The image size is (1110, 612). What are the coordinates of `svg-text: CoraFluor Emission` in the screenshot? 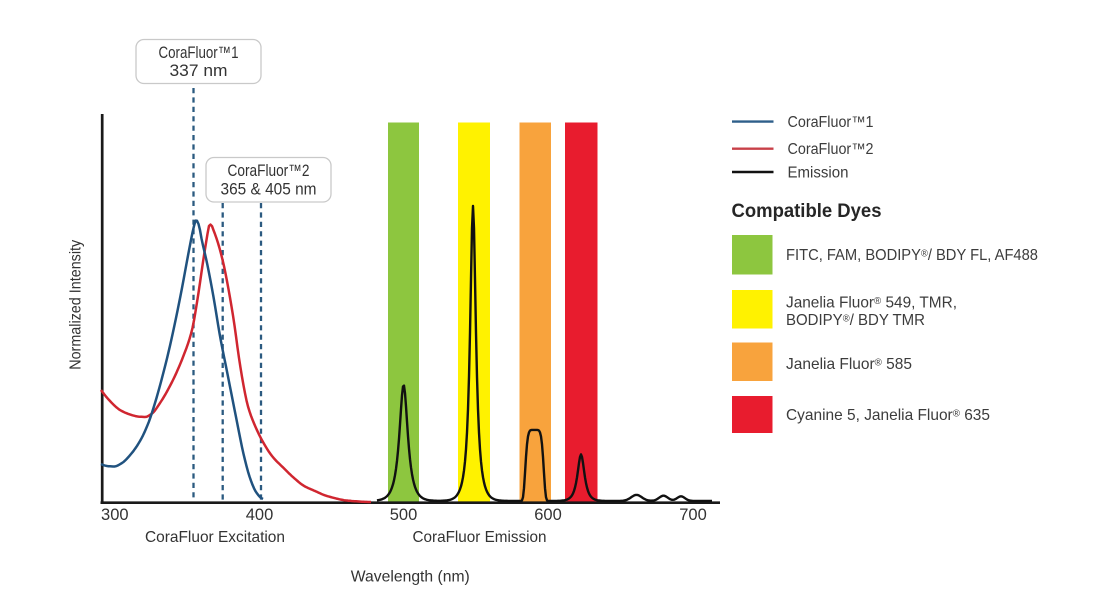 It's located at (480, 537).